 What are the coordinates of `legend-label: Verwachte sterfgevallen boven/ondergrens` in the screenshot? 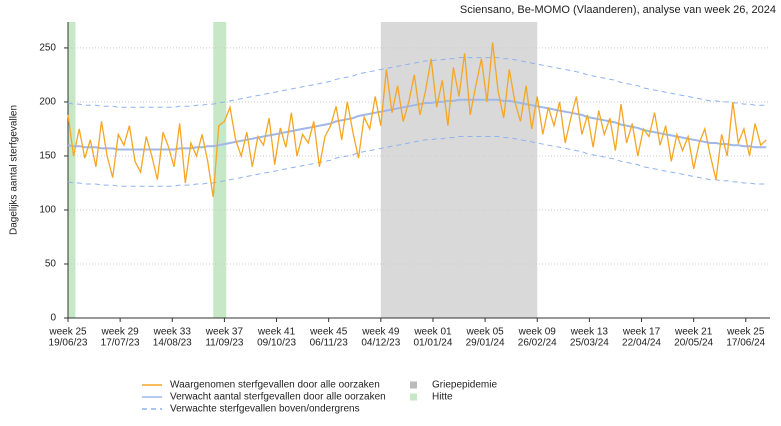 It's located at (265, 409).